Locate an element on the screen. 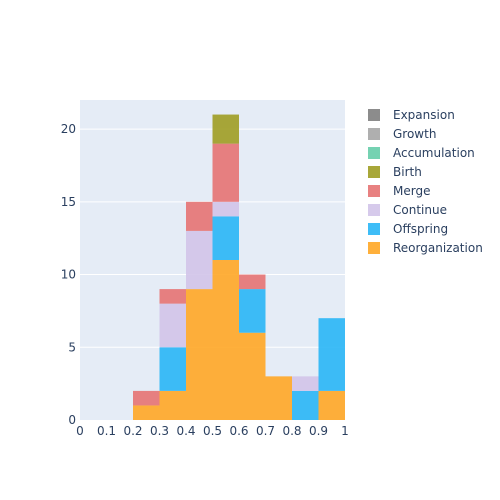 This screenshot has width=500, height=500. legend-label-growth: Growth is located at coordinates (414, 134).